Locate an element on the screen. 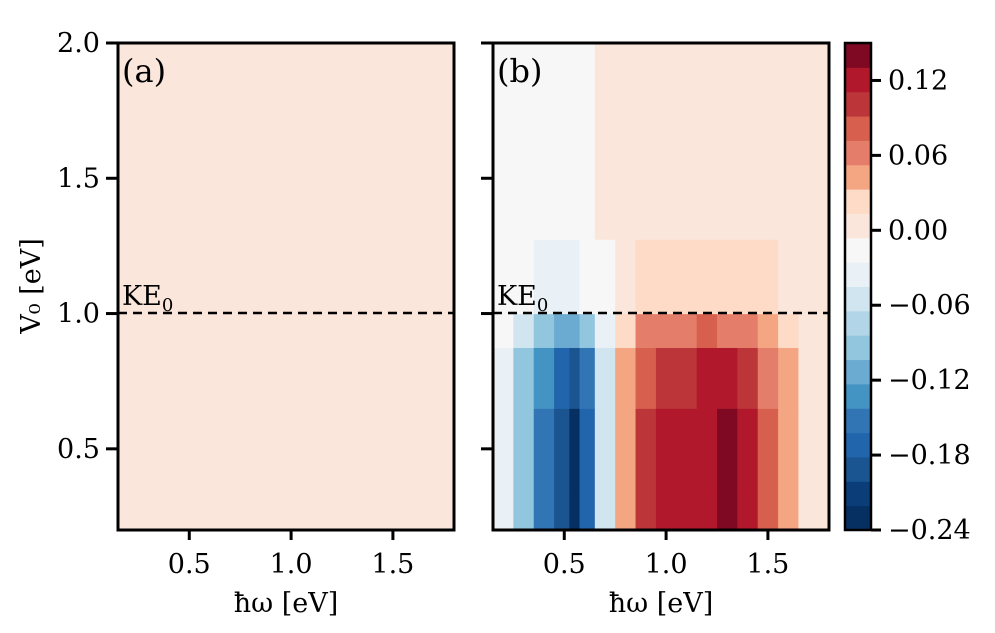 The width and height of the screenshot is (995, 633). colorbar: 0.12 0.06 0.00 −0.06 −0.12 −0.18 −0.24 is located at coordinates (907, 293).